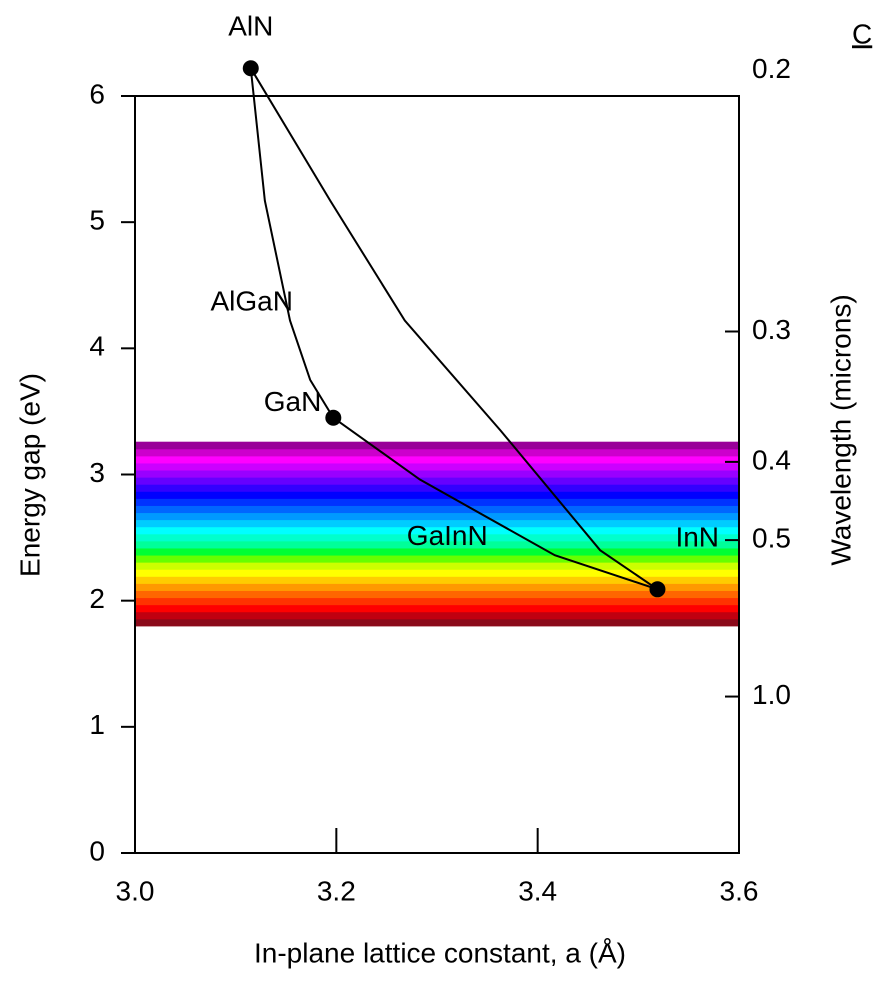 The height and width of the screenshot is (987, 878). Describe the element at coordinates (97, 850) in the screenshot. I see `y-tick-label: 0` at that location.